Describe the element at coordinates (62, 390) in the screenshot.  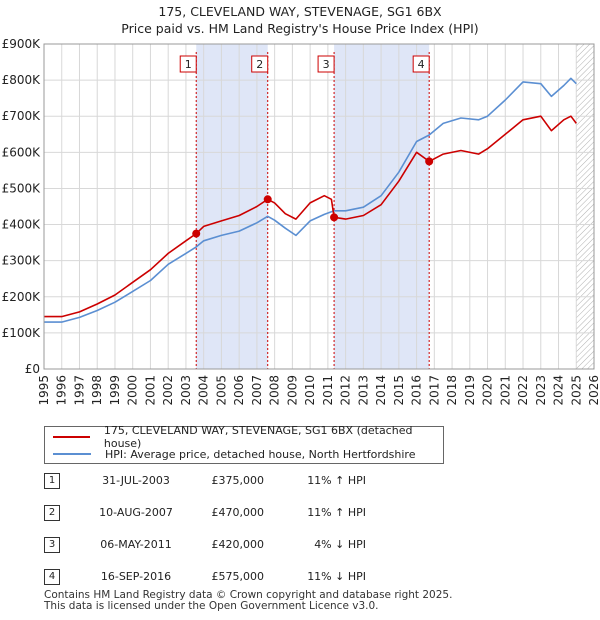
I see `x-tick-label: 1996` at that location.